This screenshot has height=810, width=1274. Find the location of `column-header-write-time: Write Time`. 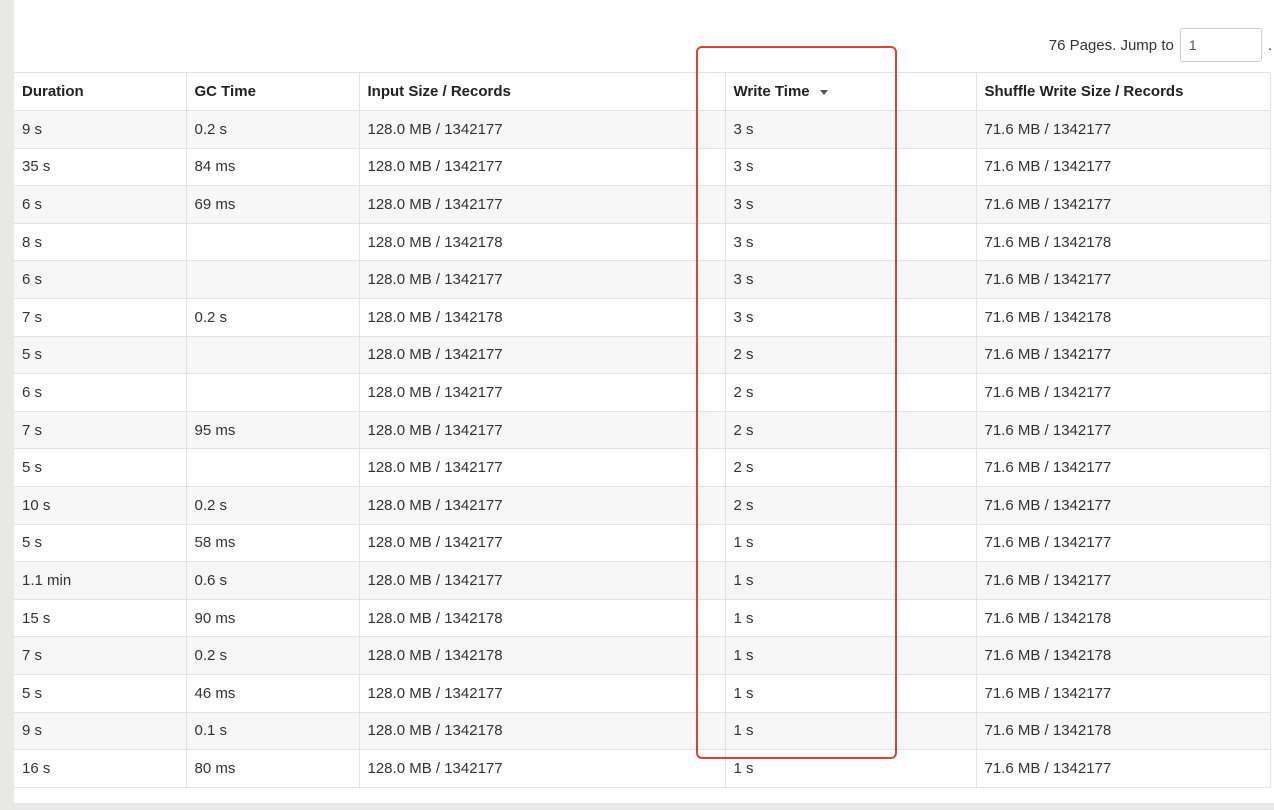

column-header-write-time: Write Time is located at coordinates (850, 91).